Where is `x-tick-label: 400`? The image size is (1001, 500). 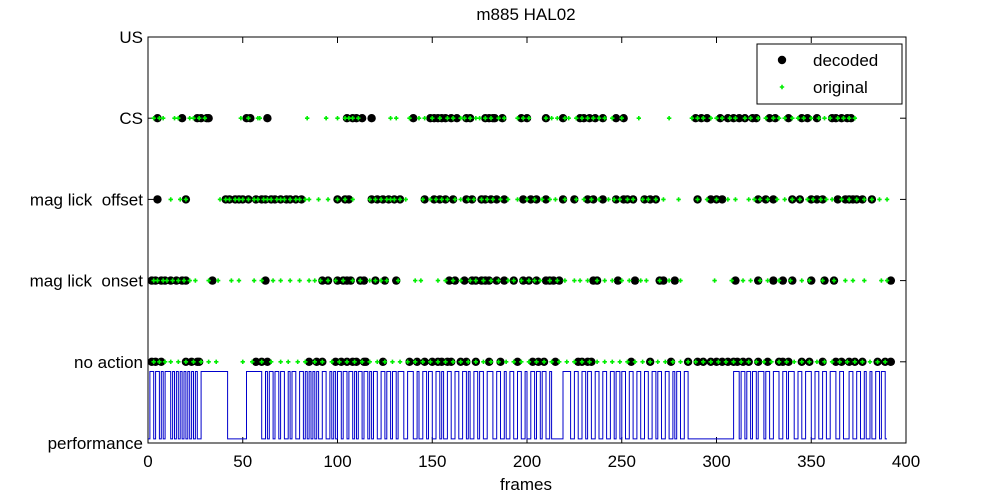 x-tick-label: 400 is located at coordinates (906, 461).